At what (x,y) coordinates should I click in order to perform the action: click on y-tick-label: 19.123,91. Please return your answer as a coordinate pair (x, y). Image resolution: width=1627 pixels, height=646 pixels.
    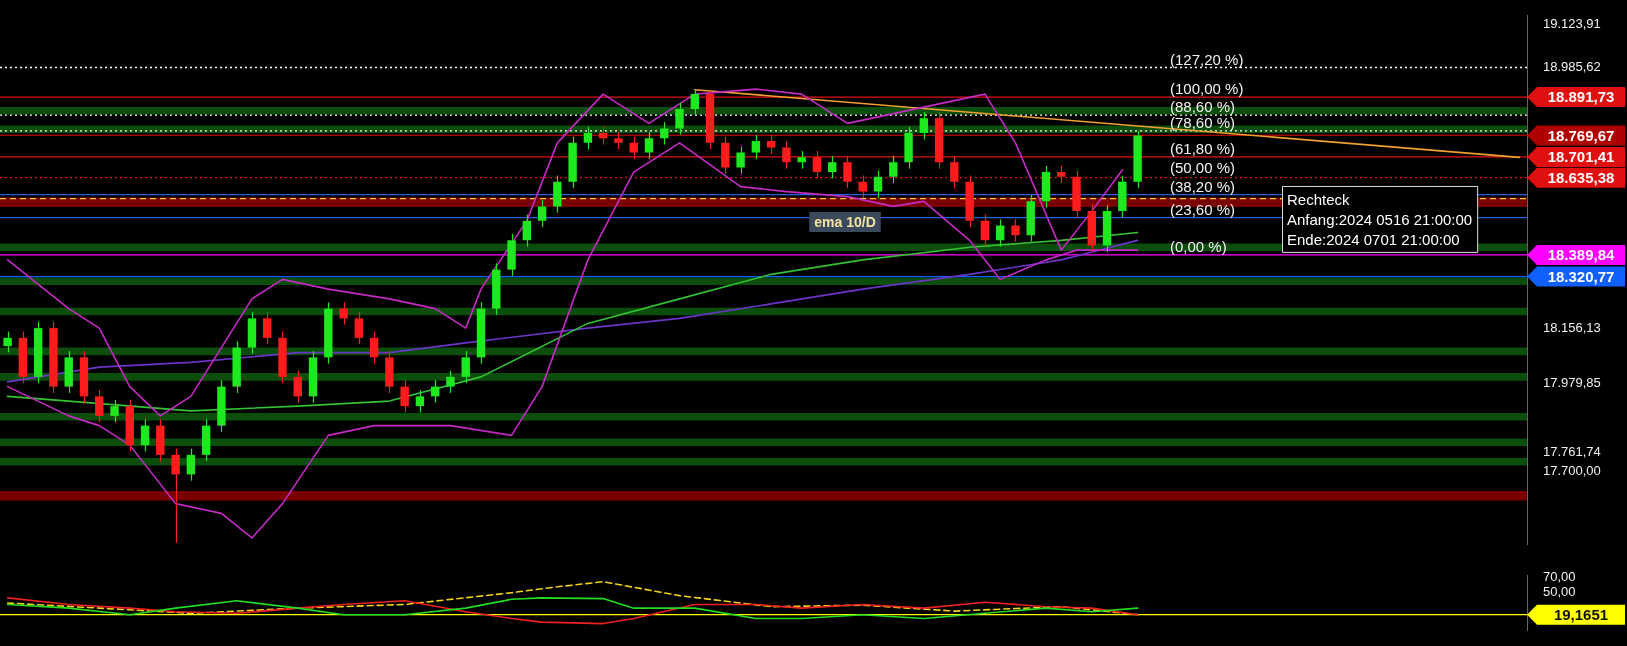
    Looking at the image, I should click on (1572, 23).